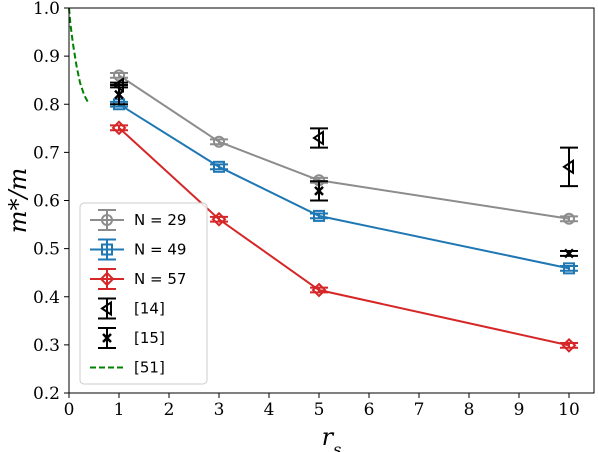 The height and width of the screenshot is (452, 598). I want to click on y-tick-label: 1.0, so click(46, 9).